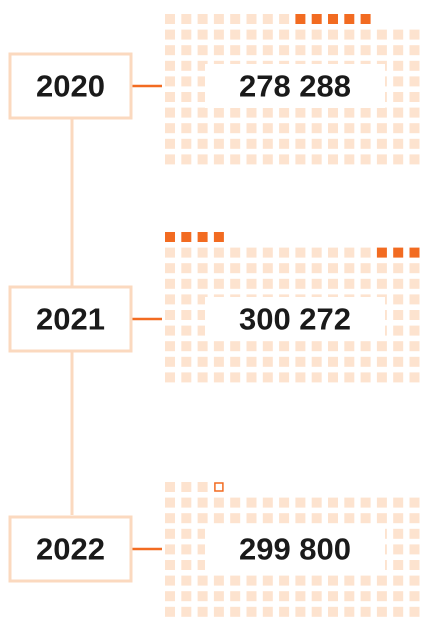 The width and height of the screenshot is (426, 627). I want to click on year-label: 2020, so click(70, 86).